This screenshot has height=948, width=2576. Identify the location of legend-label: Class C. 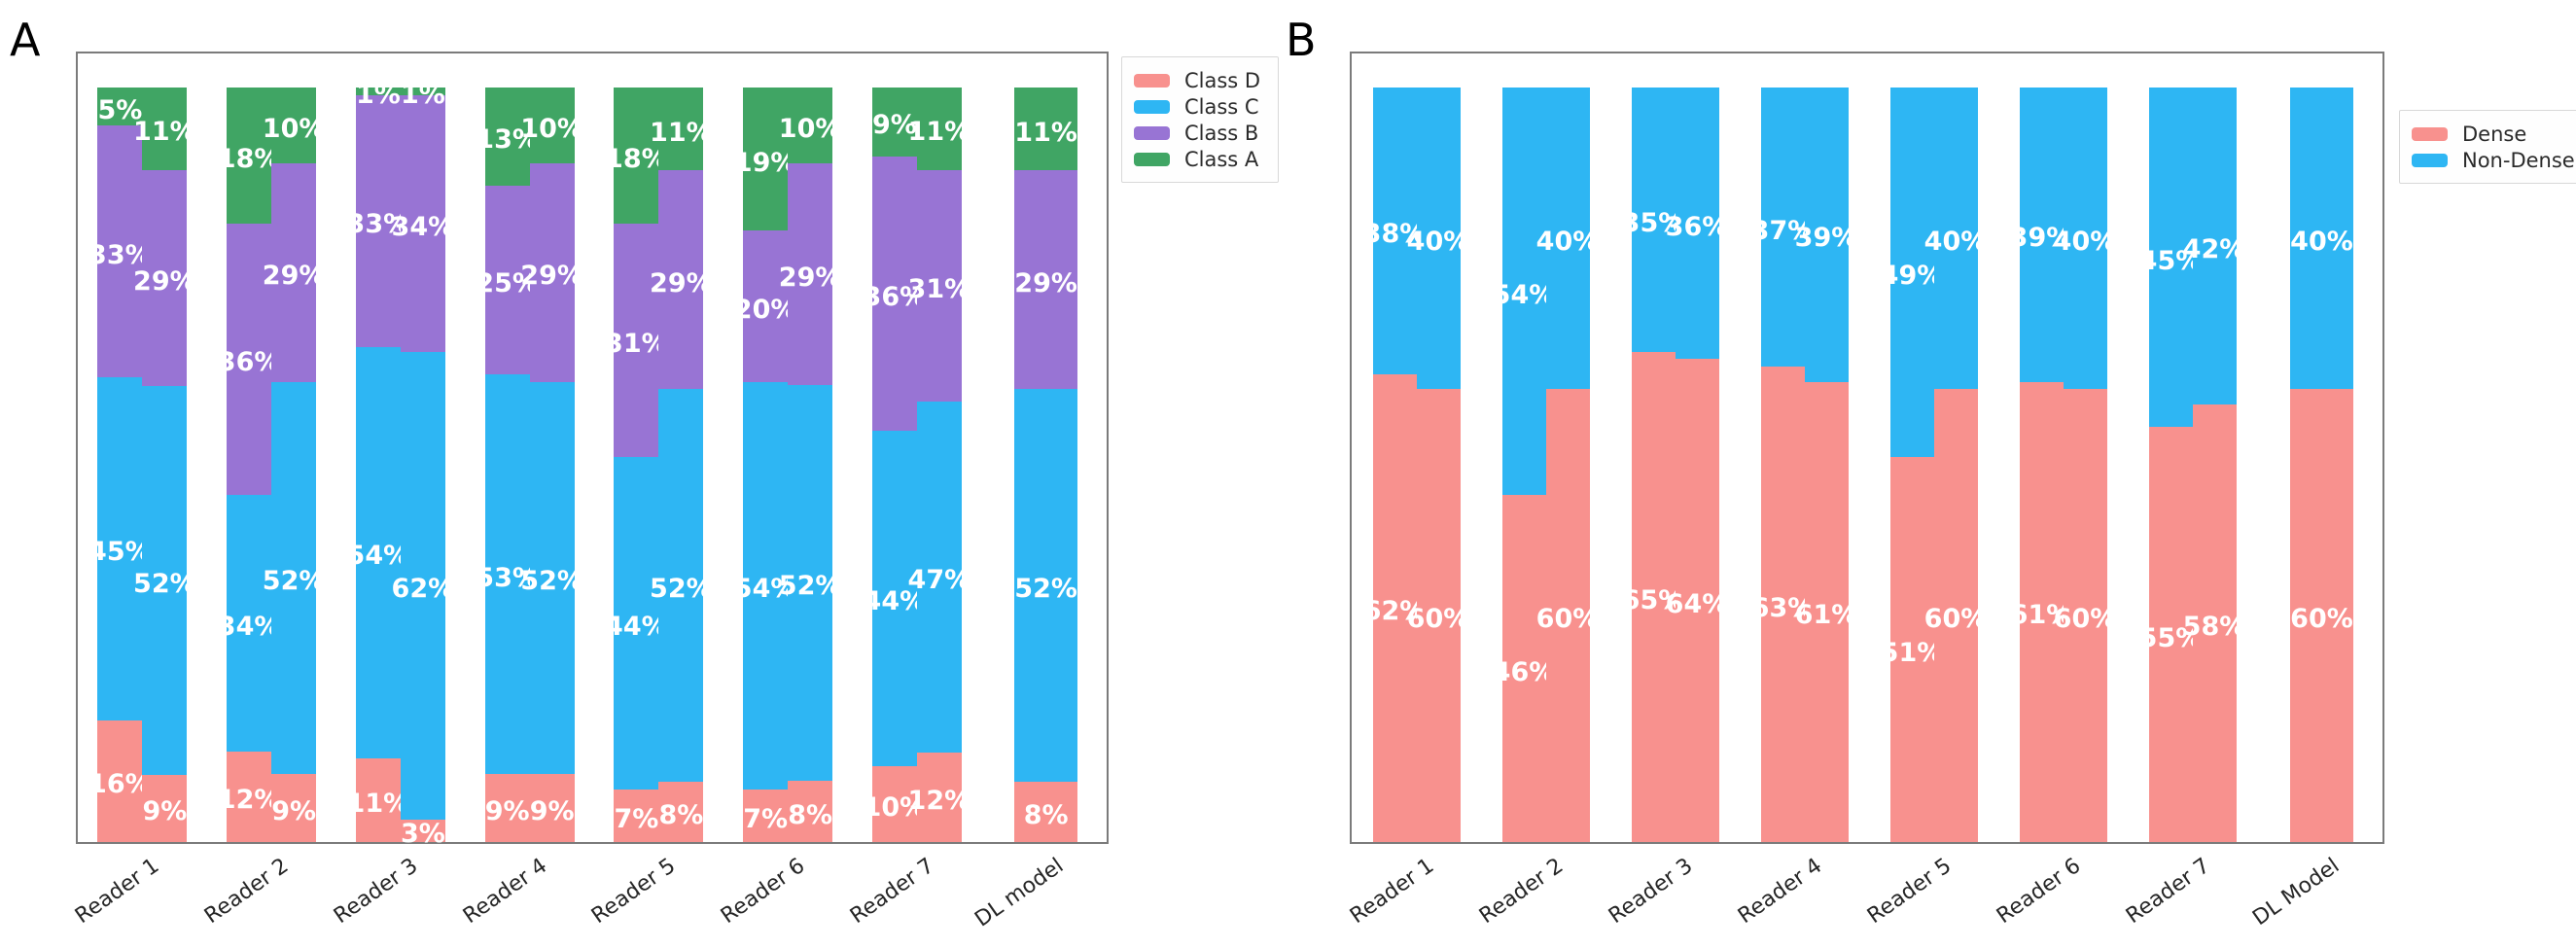
(1222, 106).